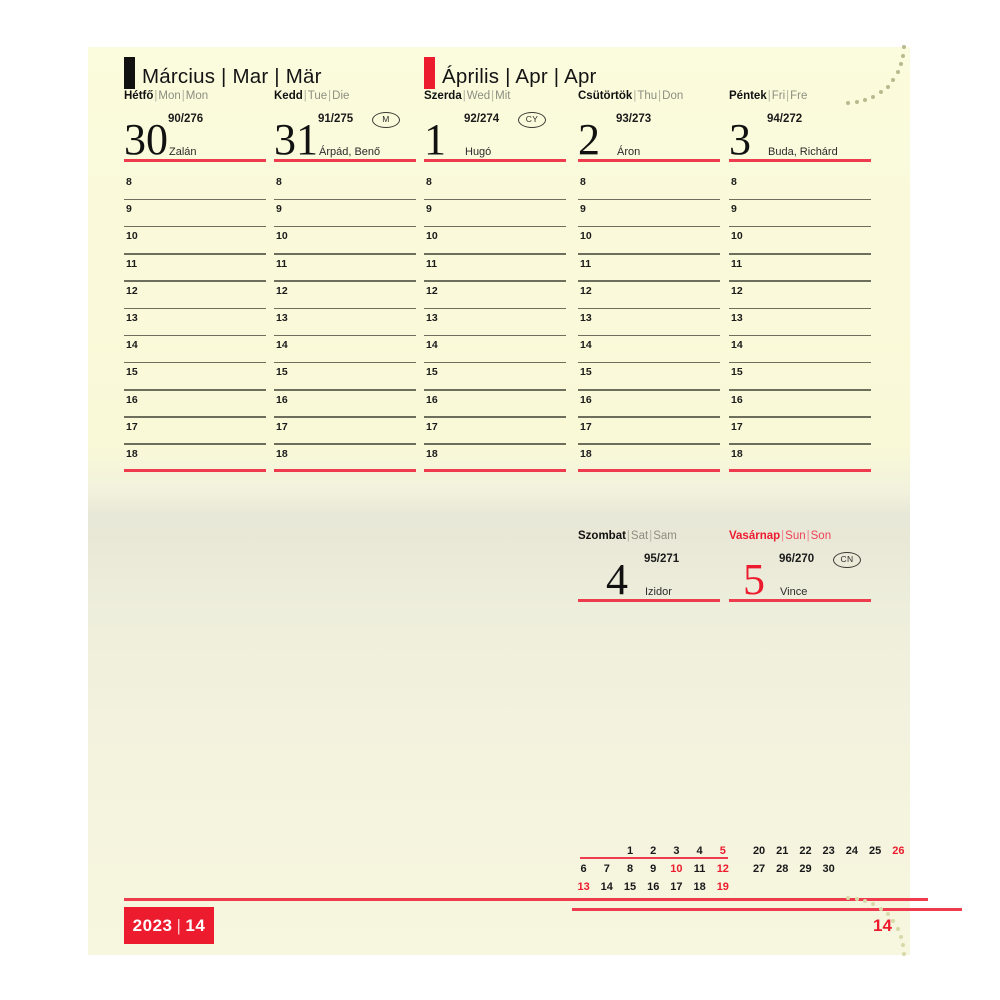 The height and width of the screenshot is (1000, 1000). What do you see at coordinates (583, 869) in the screenshot?
I see `mini-calendar-day: 6` at bounding box center [583, 869].